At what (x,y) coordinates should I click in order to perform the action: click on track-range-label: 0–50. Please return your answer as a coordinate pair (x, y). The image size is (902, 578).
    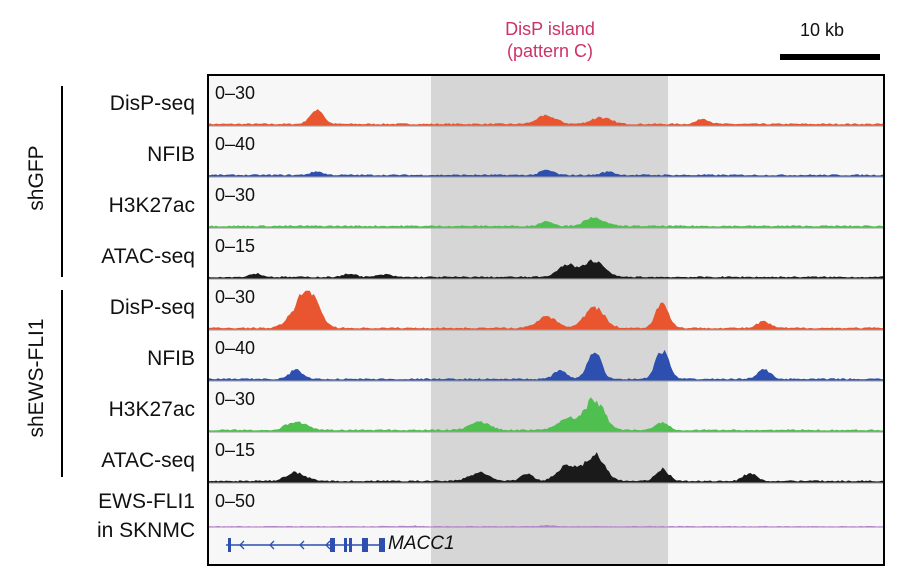
    Looking at the image, I should click on (235, 501).